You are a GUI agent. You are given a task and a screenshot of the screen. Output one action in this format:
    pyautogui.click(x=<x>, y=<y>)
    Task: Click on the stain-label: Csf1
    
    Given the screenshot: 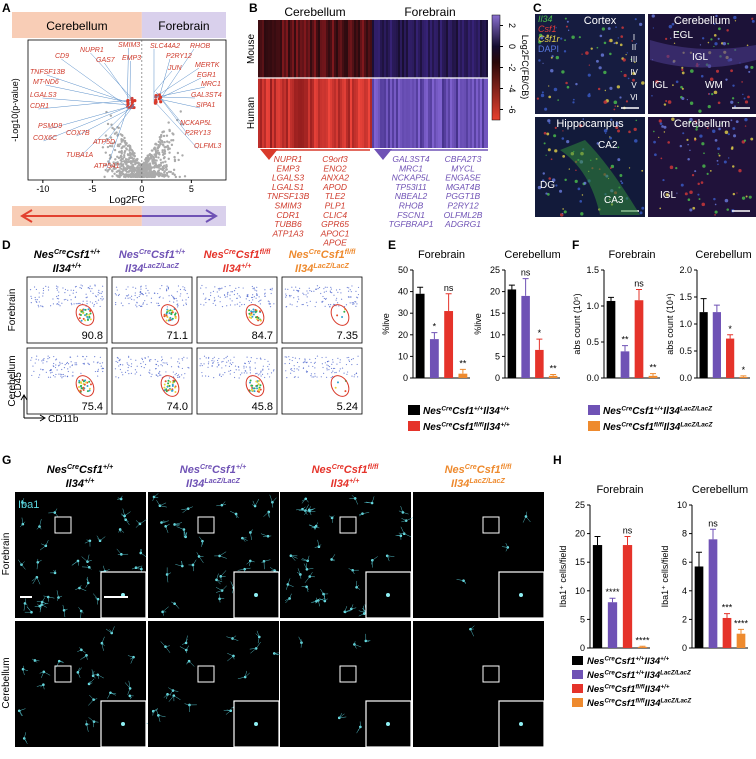 What is the action you would take?
    pyautogui.click(x=547, y=29)
    